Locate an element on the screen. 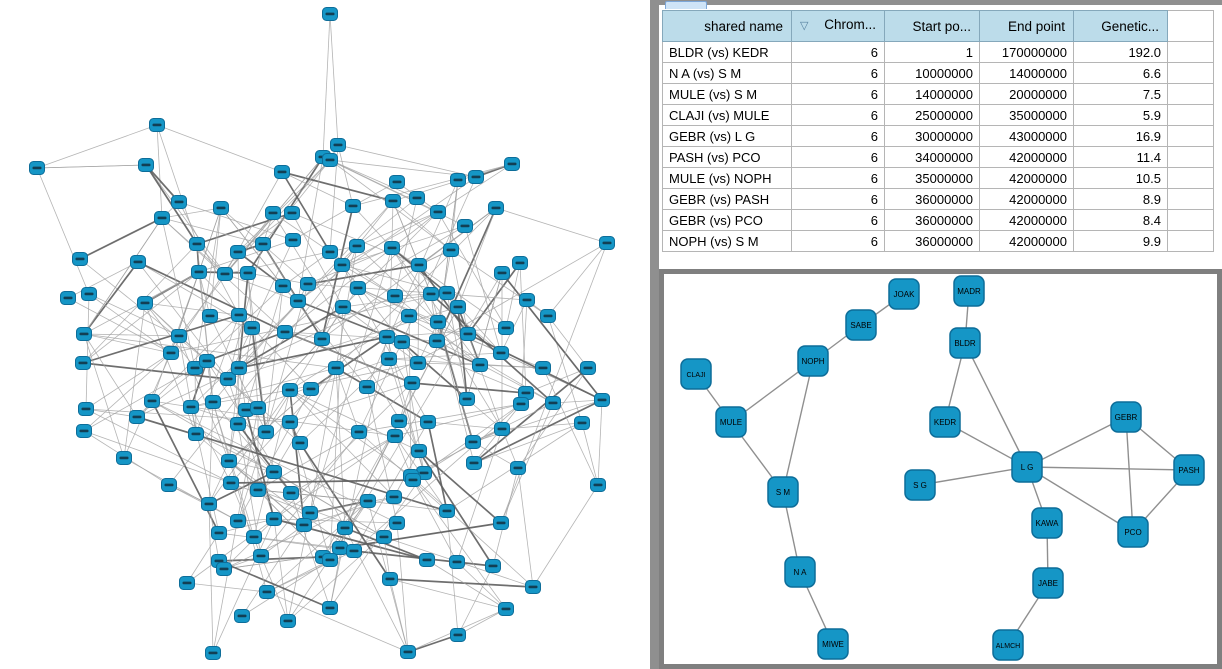  node-pash: PASH is located at coordinates (1189, 470).